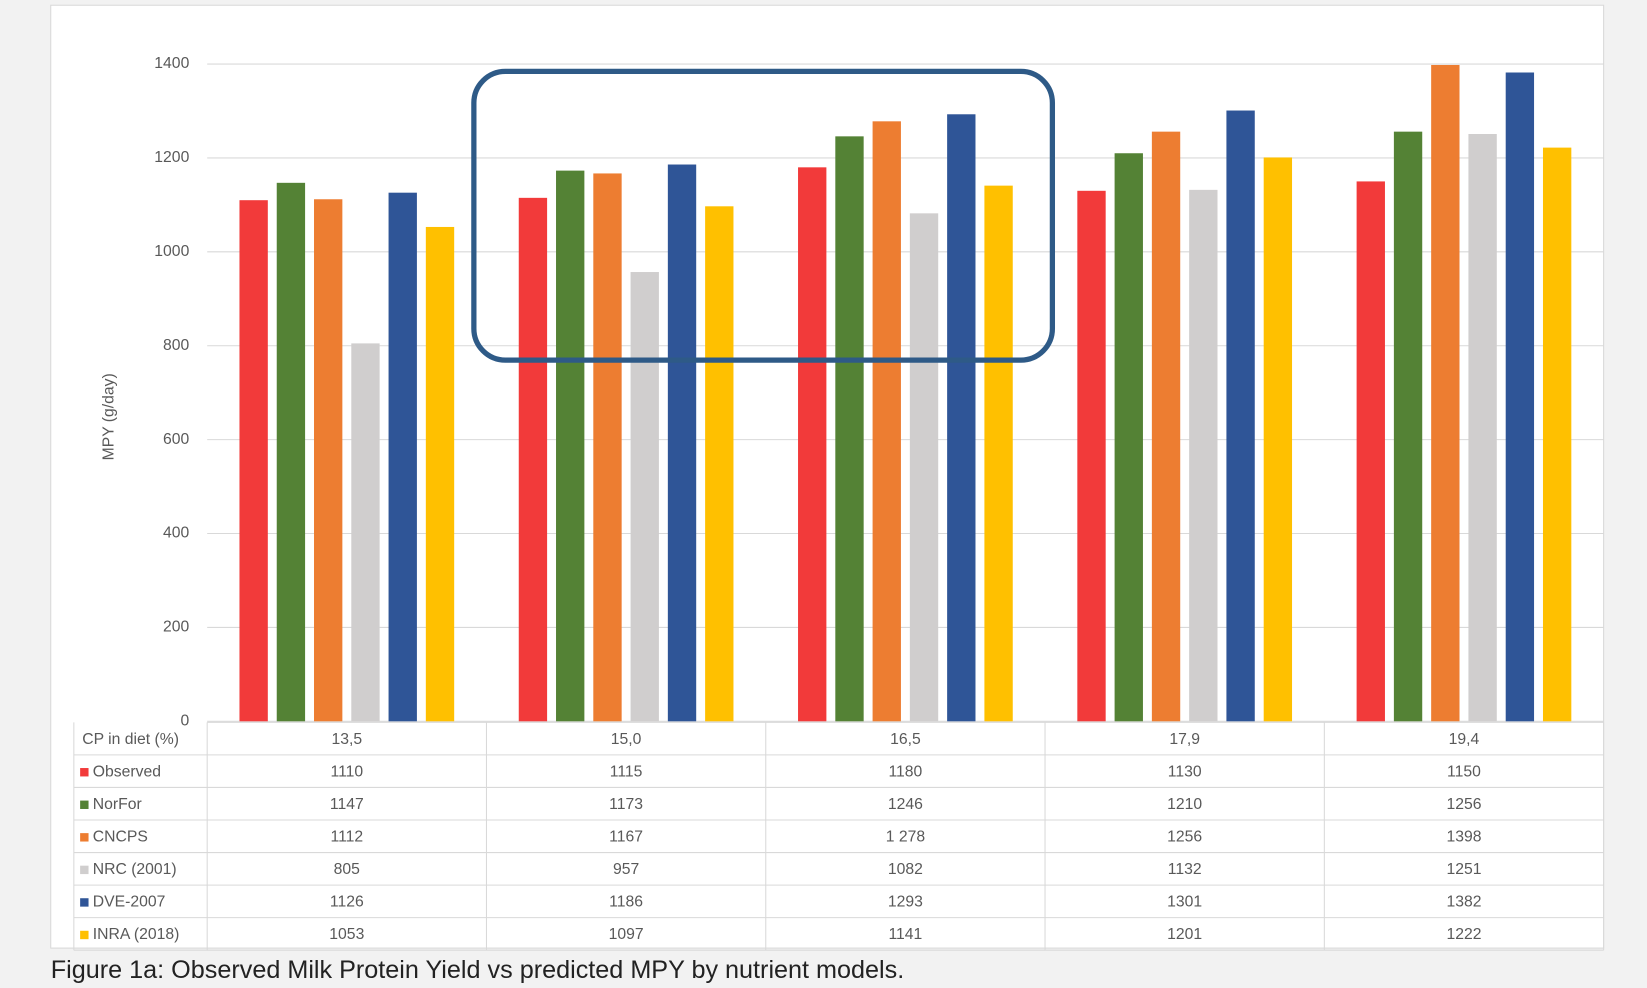 This screenshot has width=1647, height=988. I want to click on table-value: 1141, so click(905, 934).